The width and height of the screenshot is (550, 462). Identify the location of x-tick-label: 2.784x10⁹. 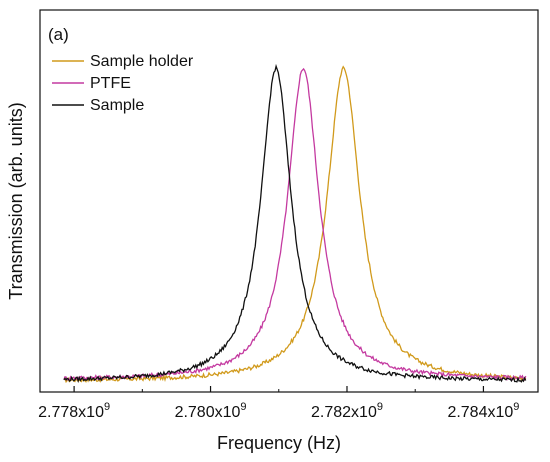
(483, 411).